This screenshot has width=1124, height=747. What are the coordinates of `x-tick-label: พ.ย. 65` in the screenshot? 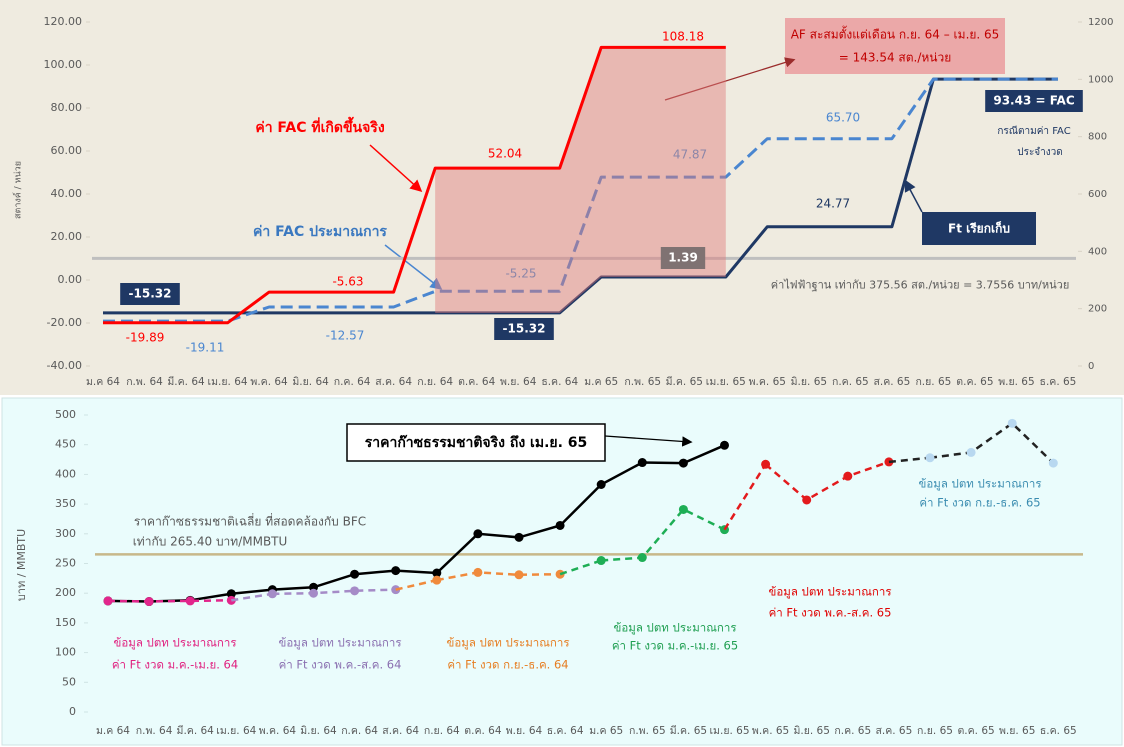 It's located at (1016, 382).